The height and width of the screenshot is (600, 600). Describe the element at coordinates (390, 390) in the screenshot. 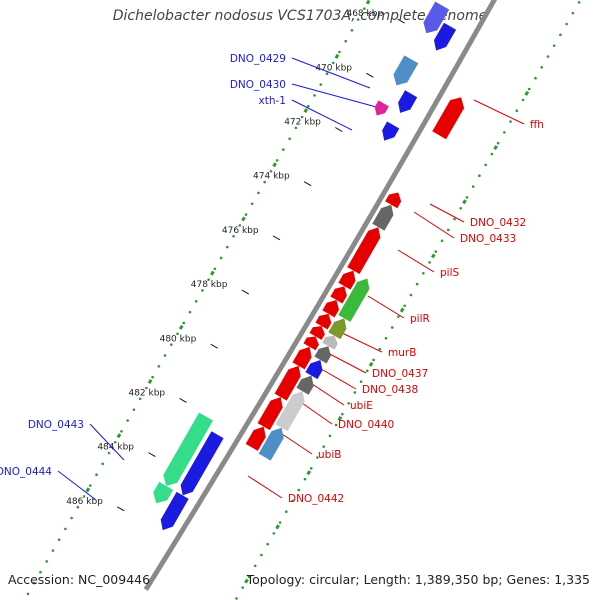

I see `gene-label: DNO_0438` at that location.